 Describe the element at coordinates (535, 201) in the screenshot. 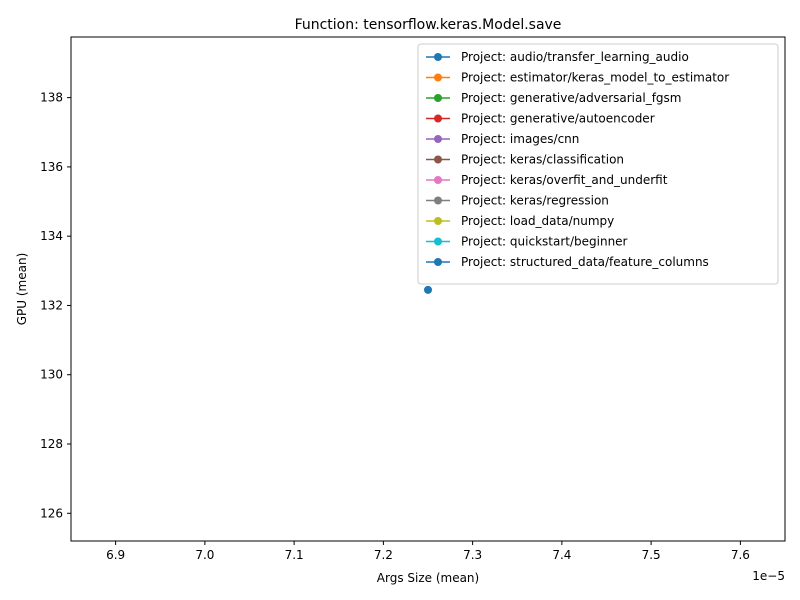

I see `legend-entry: Project: keras/regression` at that location.